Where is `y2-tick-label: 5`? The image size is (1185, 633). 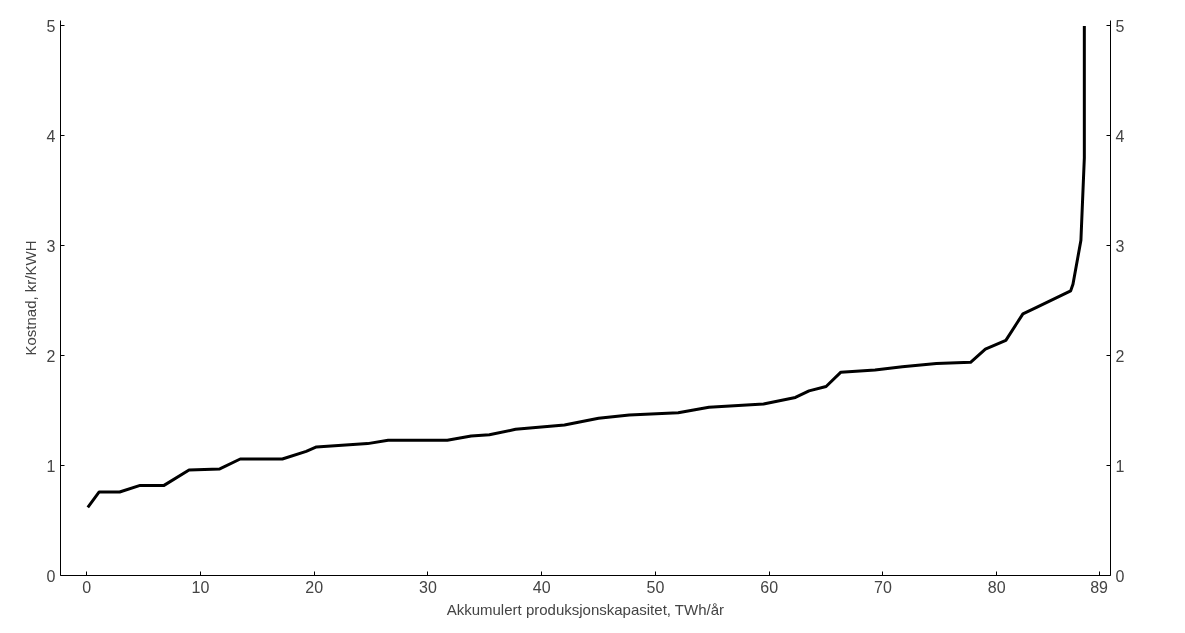
y2-tick-label: 5 is located at coordinates (1120, 26).